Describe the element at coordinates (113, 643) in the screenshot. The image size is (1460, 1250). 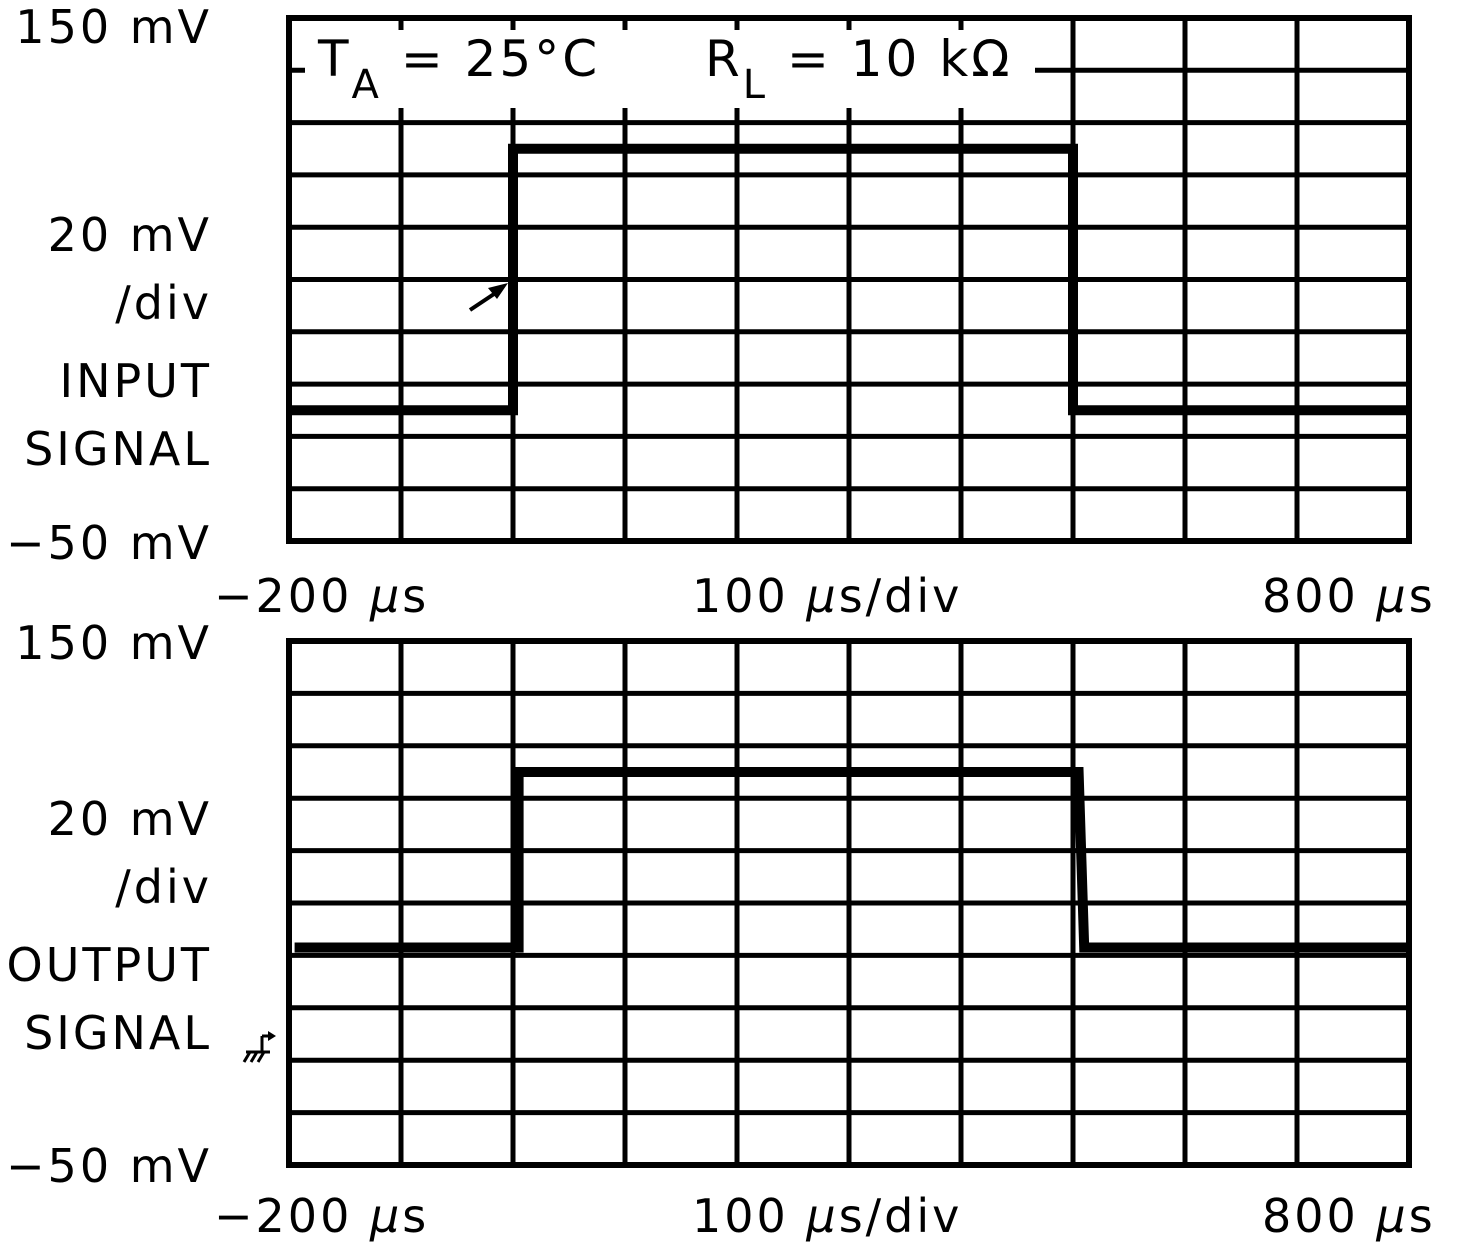
I see `output-y-top-label: 150 mV` at that location.